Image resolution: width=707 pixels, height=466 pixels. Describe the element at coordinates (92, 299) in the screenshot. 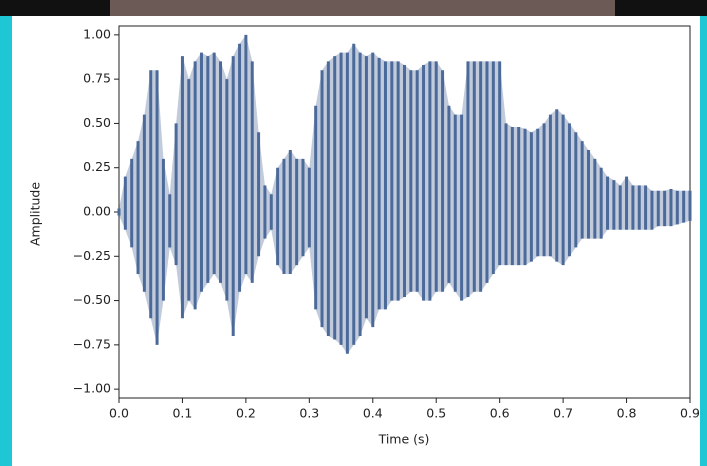

I see `y-tick-label: −0.50` at that location.